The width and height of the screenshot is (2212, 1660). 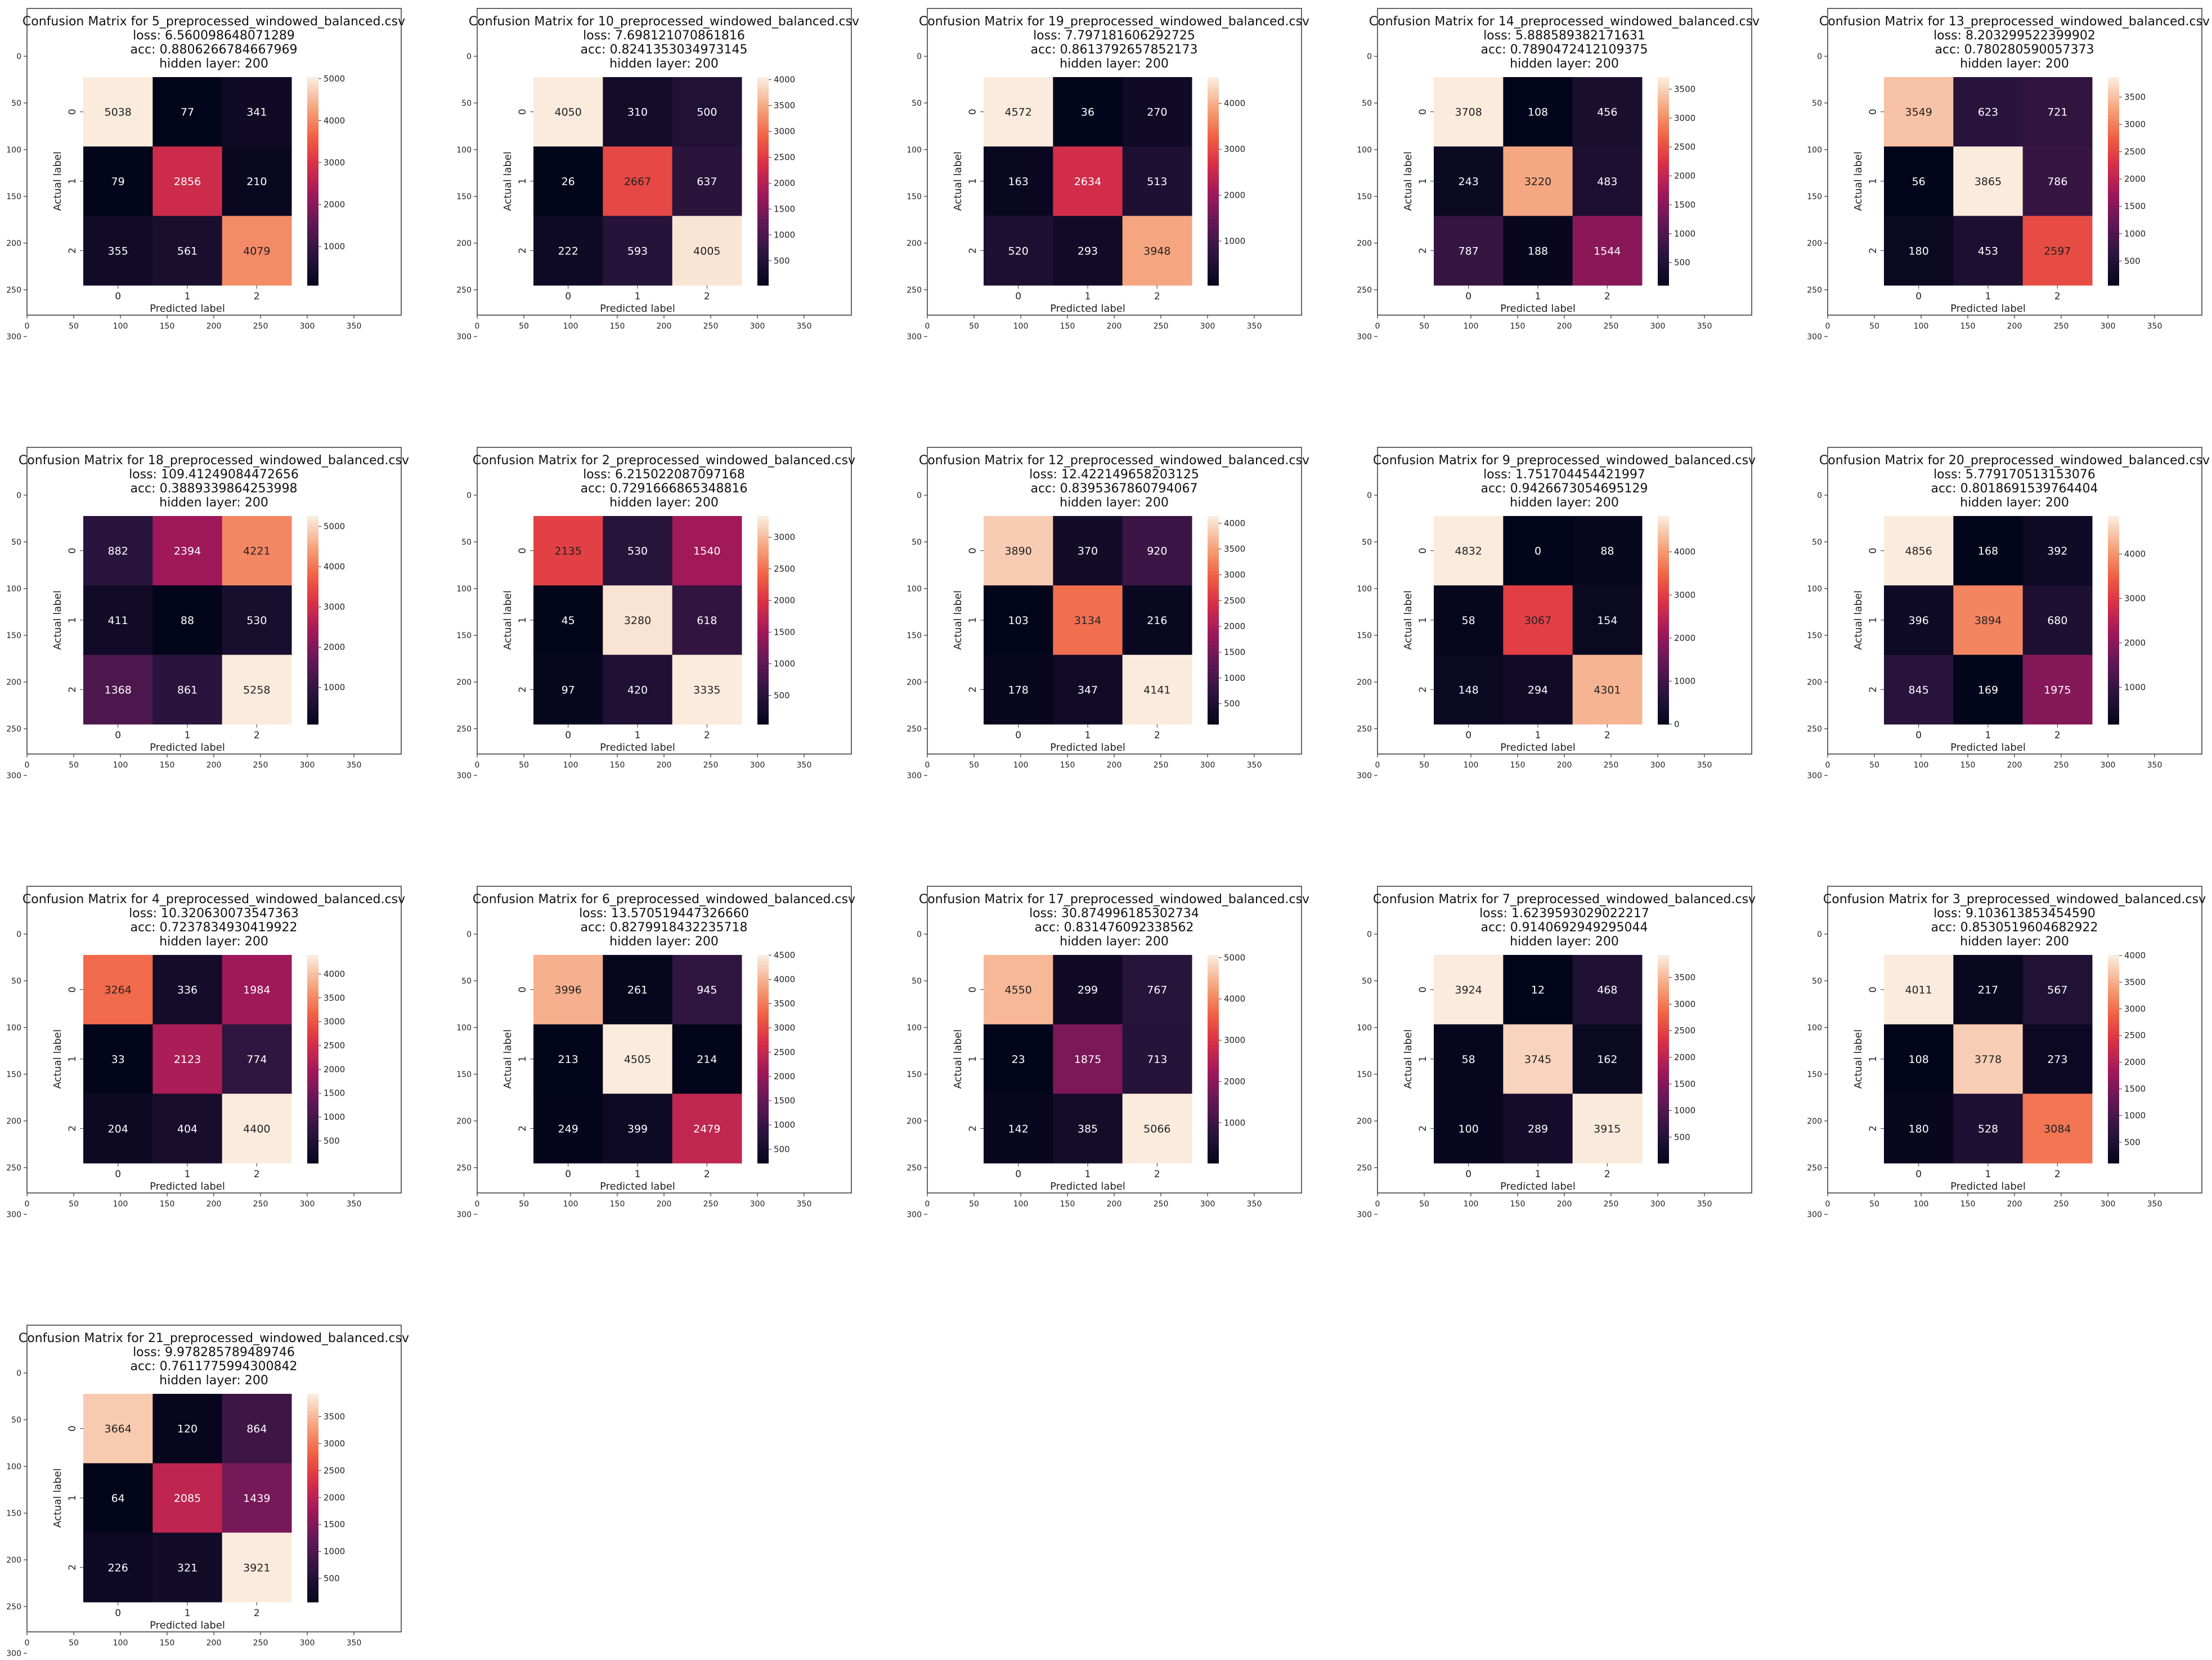 What do you see at coordinates (1564, 326) in the screenshot?
I see `outer-x-tick-label: 200` at bounding box center [1564, 326].